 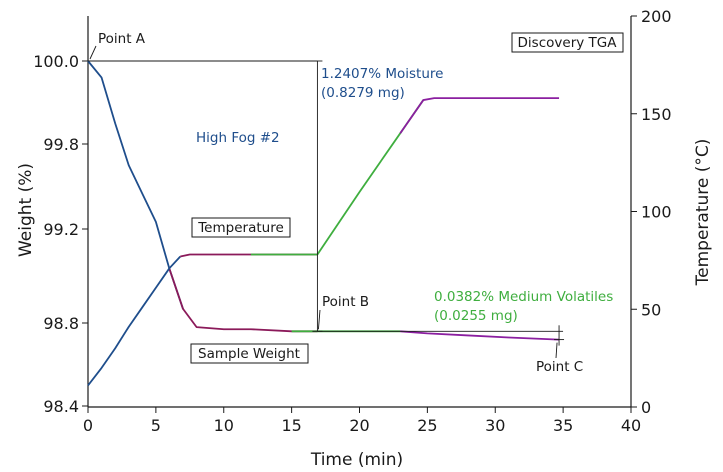 What do you see at coordinates (703, 213) in the screenshot?
I see `y-right-axis-title: Temperature (°C)` at bounding box center [703, 213].